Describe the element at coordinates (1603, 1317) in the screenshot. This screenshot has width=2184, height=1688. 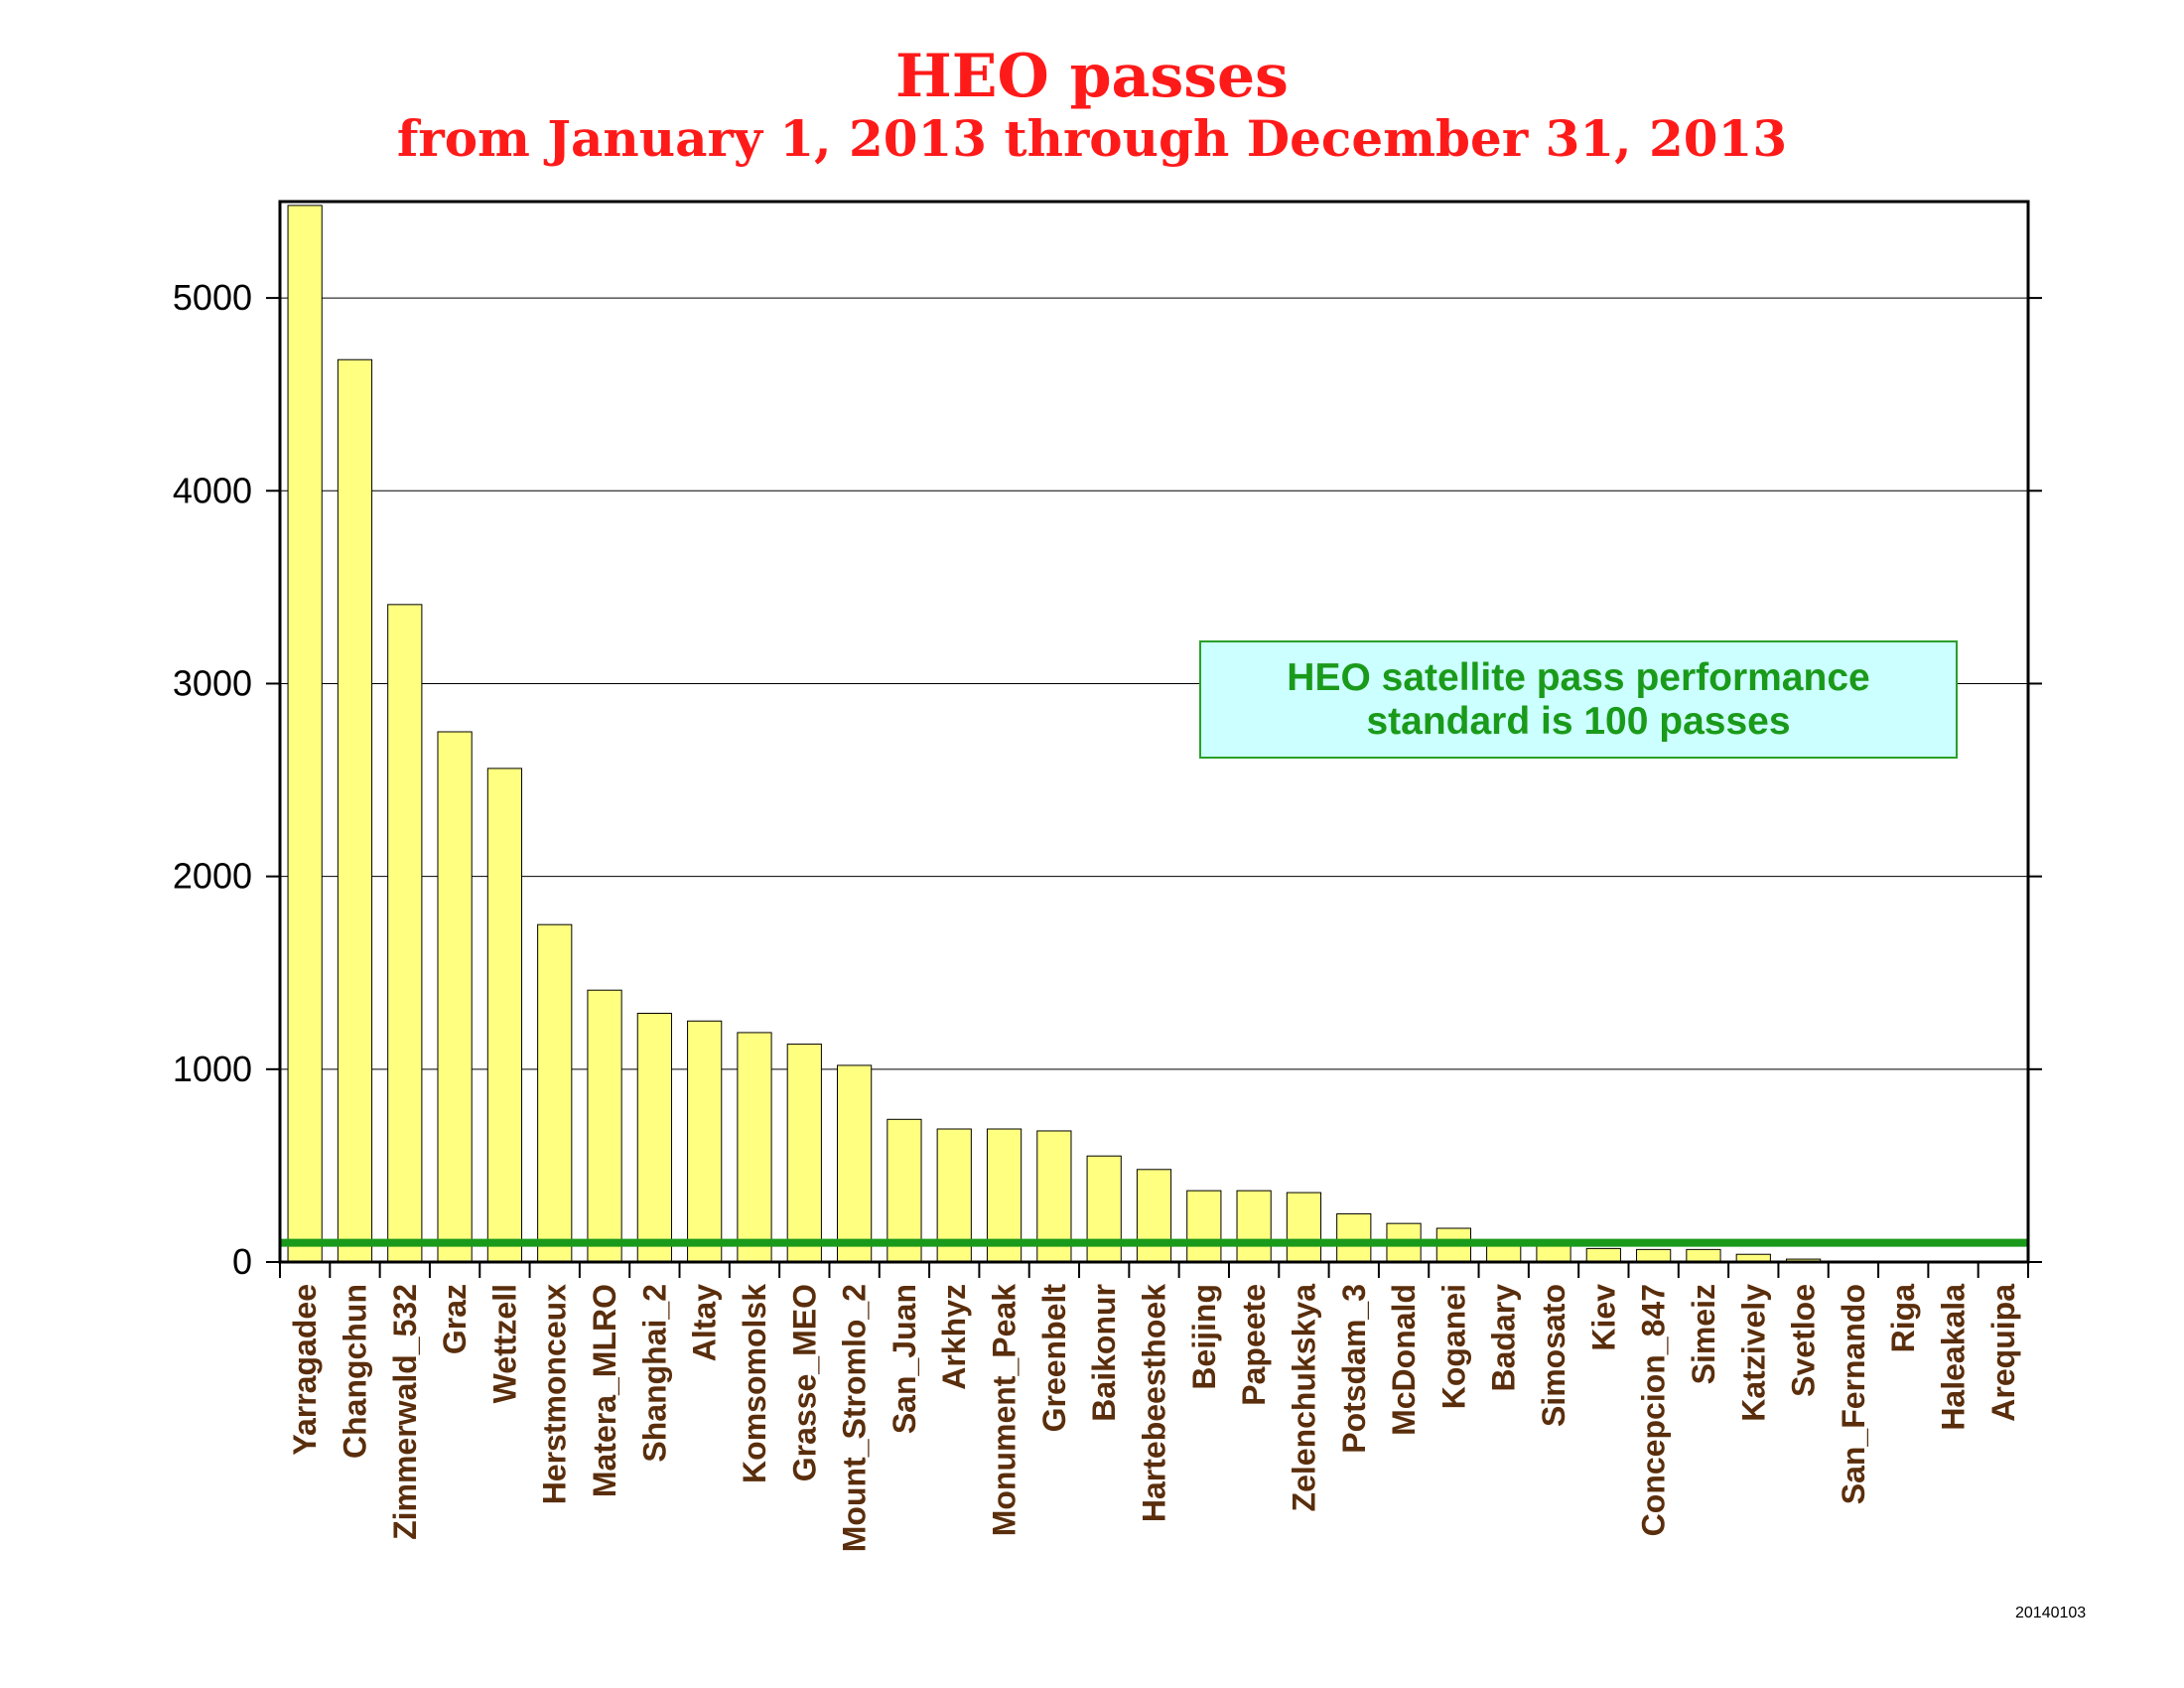
I see `x-tick-label: Kiev` at that location.